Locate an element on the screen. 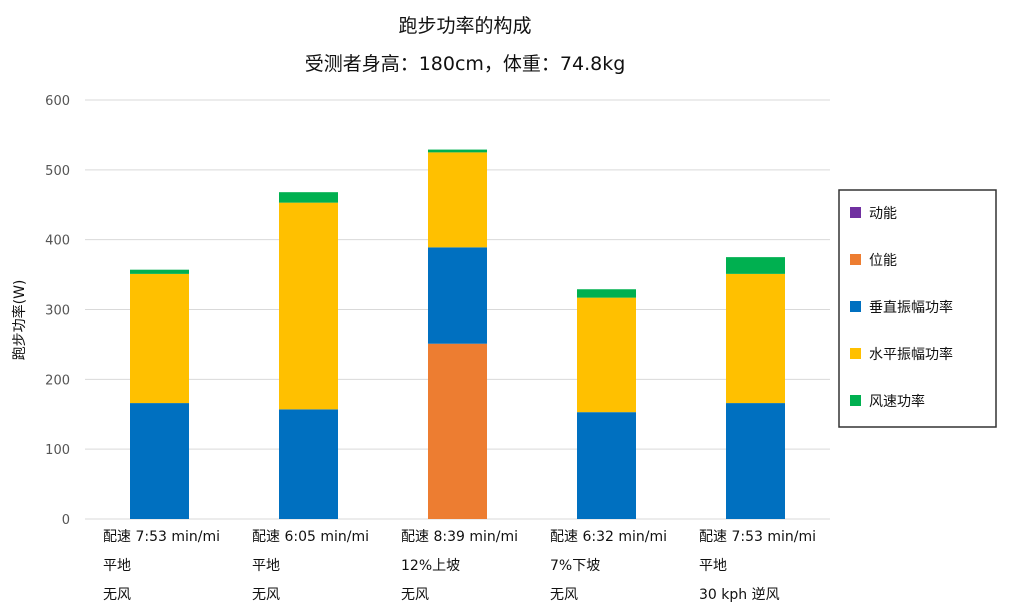  legend-label: 动能 is located at coordinates (883, 214).